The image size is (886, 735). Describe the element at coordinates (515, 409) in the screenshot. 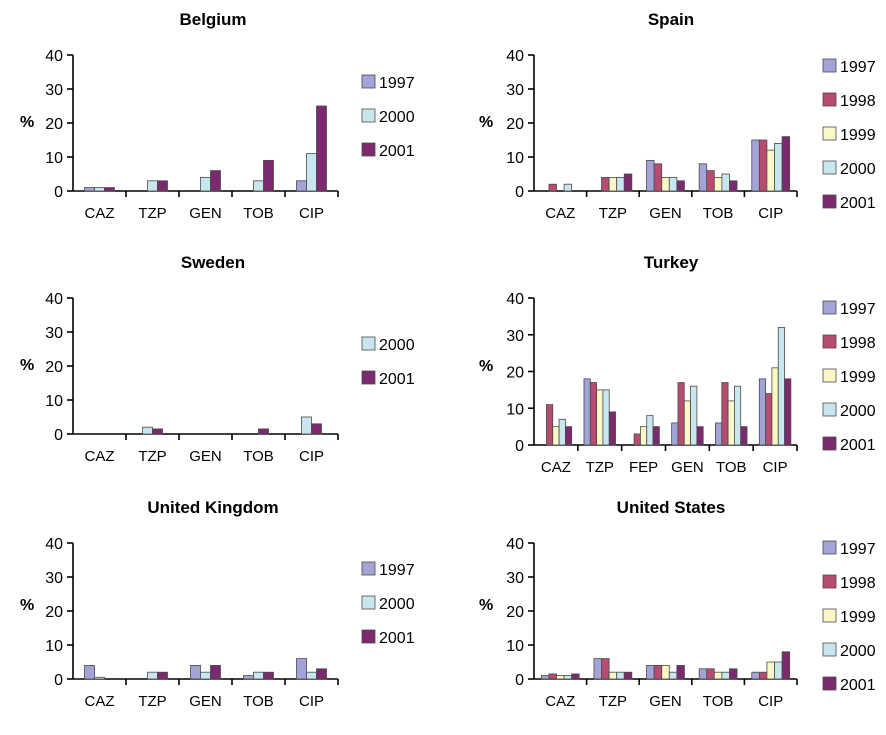

I see `panel-turkey-ytick-label-10: 10` at that location.